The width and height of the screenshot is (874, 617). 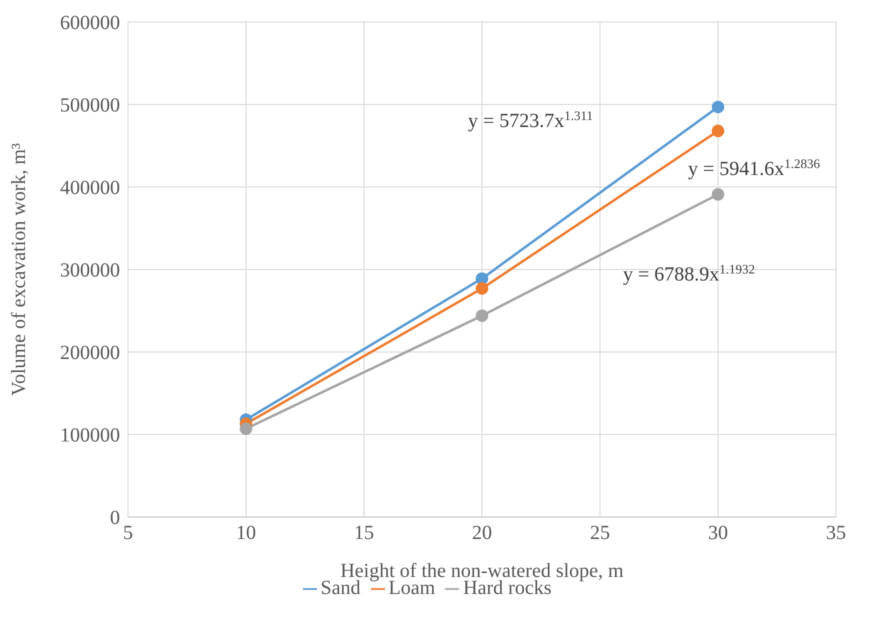 What do you see at coordinates (90, 435) in the screenshot?
I see `y-tick-label: 100000` at bounding box center [90, 435].